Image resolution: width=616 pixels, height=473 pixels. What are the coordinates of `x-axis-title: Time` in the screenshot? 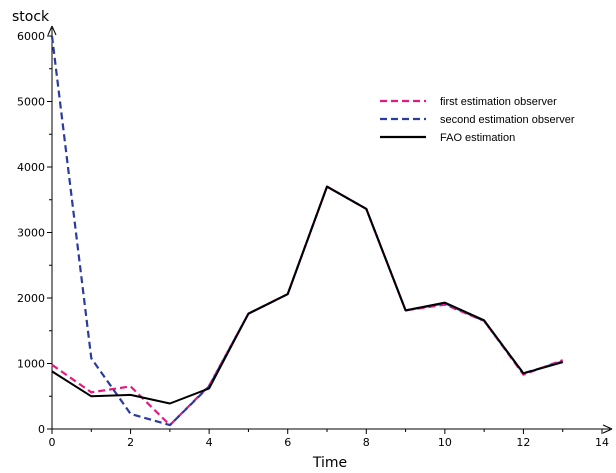 It's located at (329, 463).